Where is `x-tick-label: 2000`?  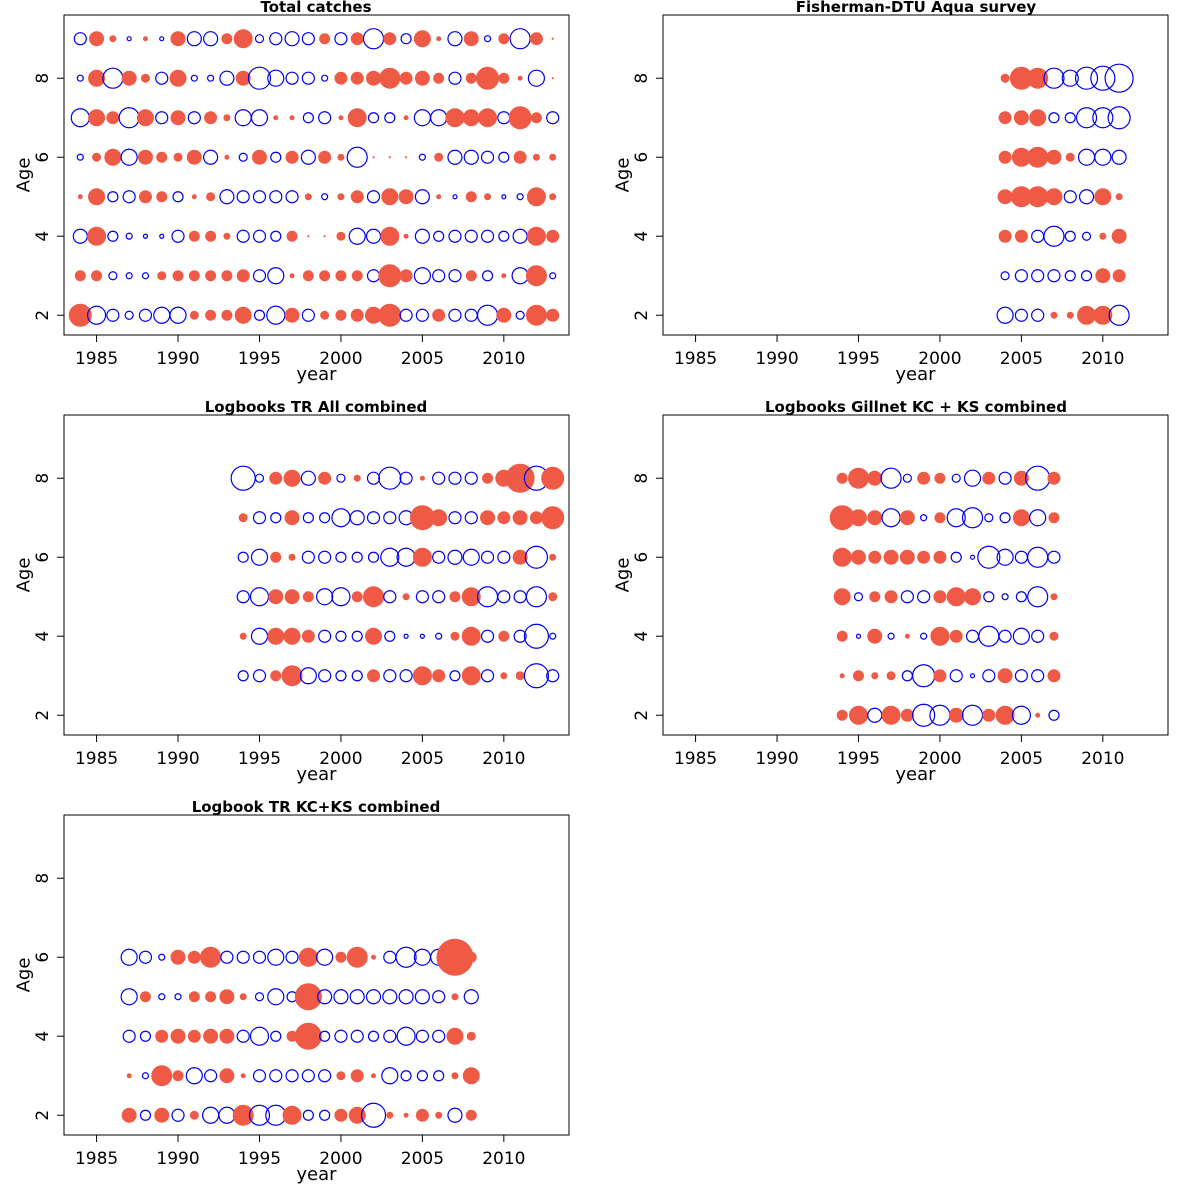 x-tick-label: 2000 is located at coordinates (340, 759).